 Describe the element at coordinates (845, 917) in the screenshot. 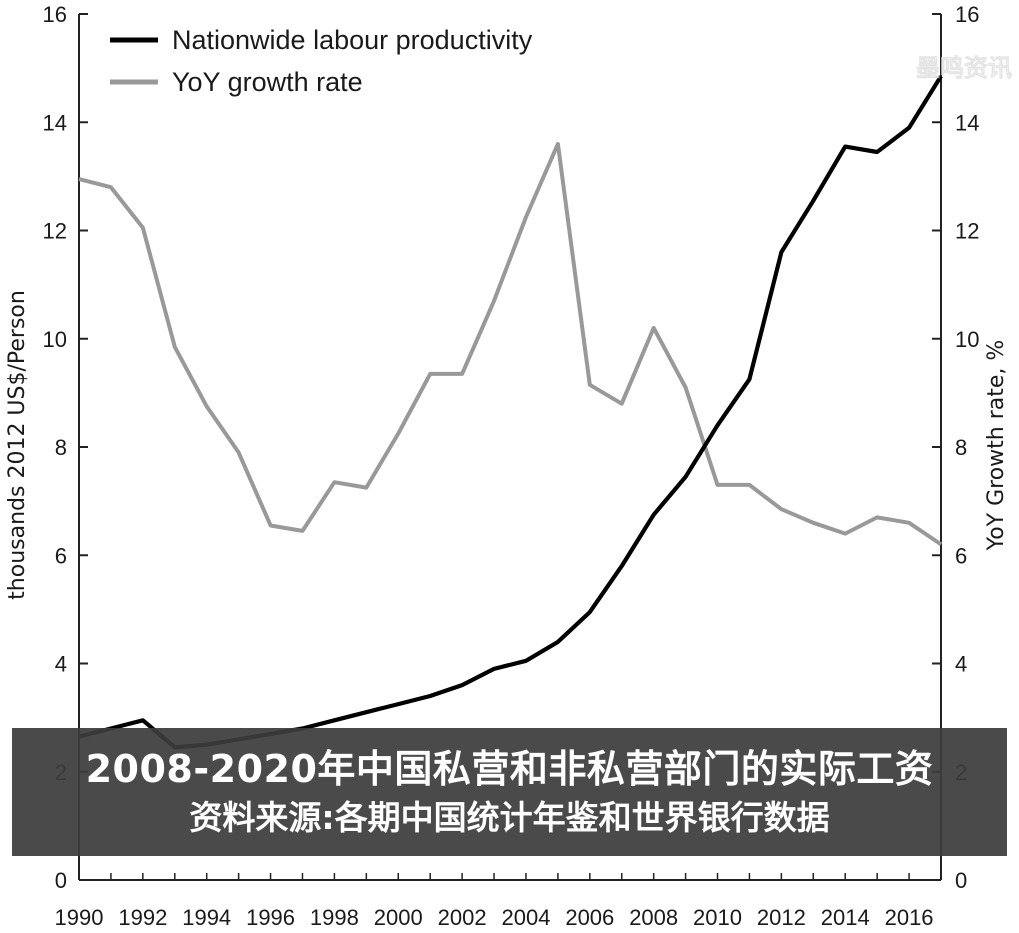

I see `x-tick-label: 2014` at that location.